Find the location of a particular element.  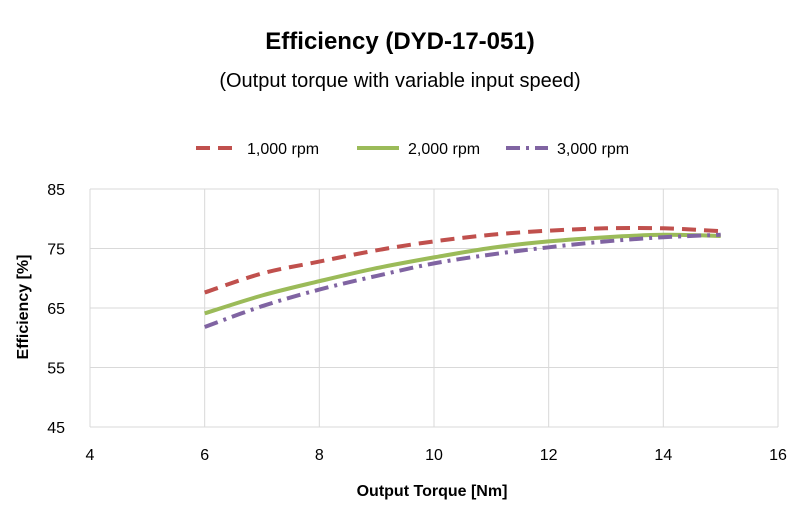

y-tick-label: 55 is located at coordinates (56, 369).